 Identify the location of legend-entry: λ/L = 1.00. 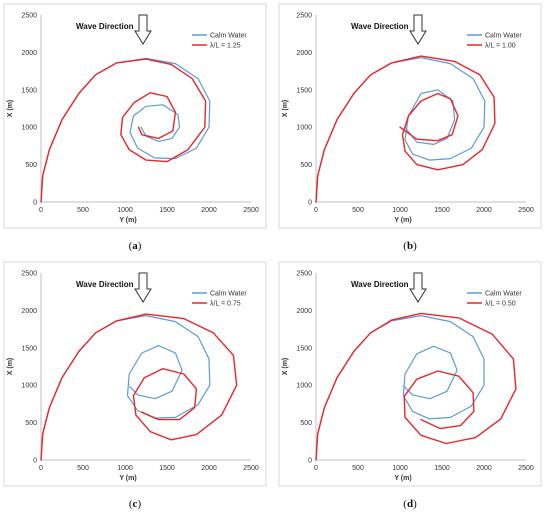
(500, 46).